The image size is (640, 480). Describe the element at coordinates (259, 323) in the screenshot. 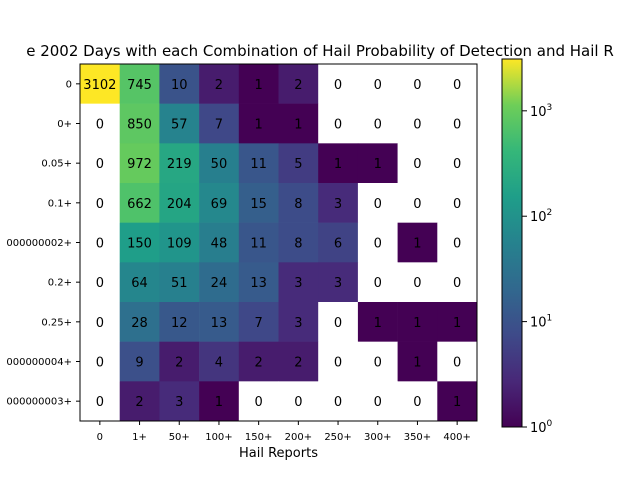

I see `cell-value-label: 7` at that location.